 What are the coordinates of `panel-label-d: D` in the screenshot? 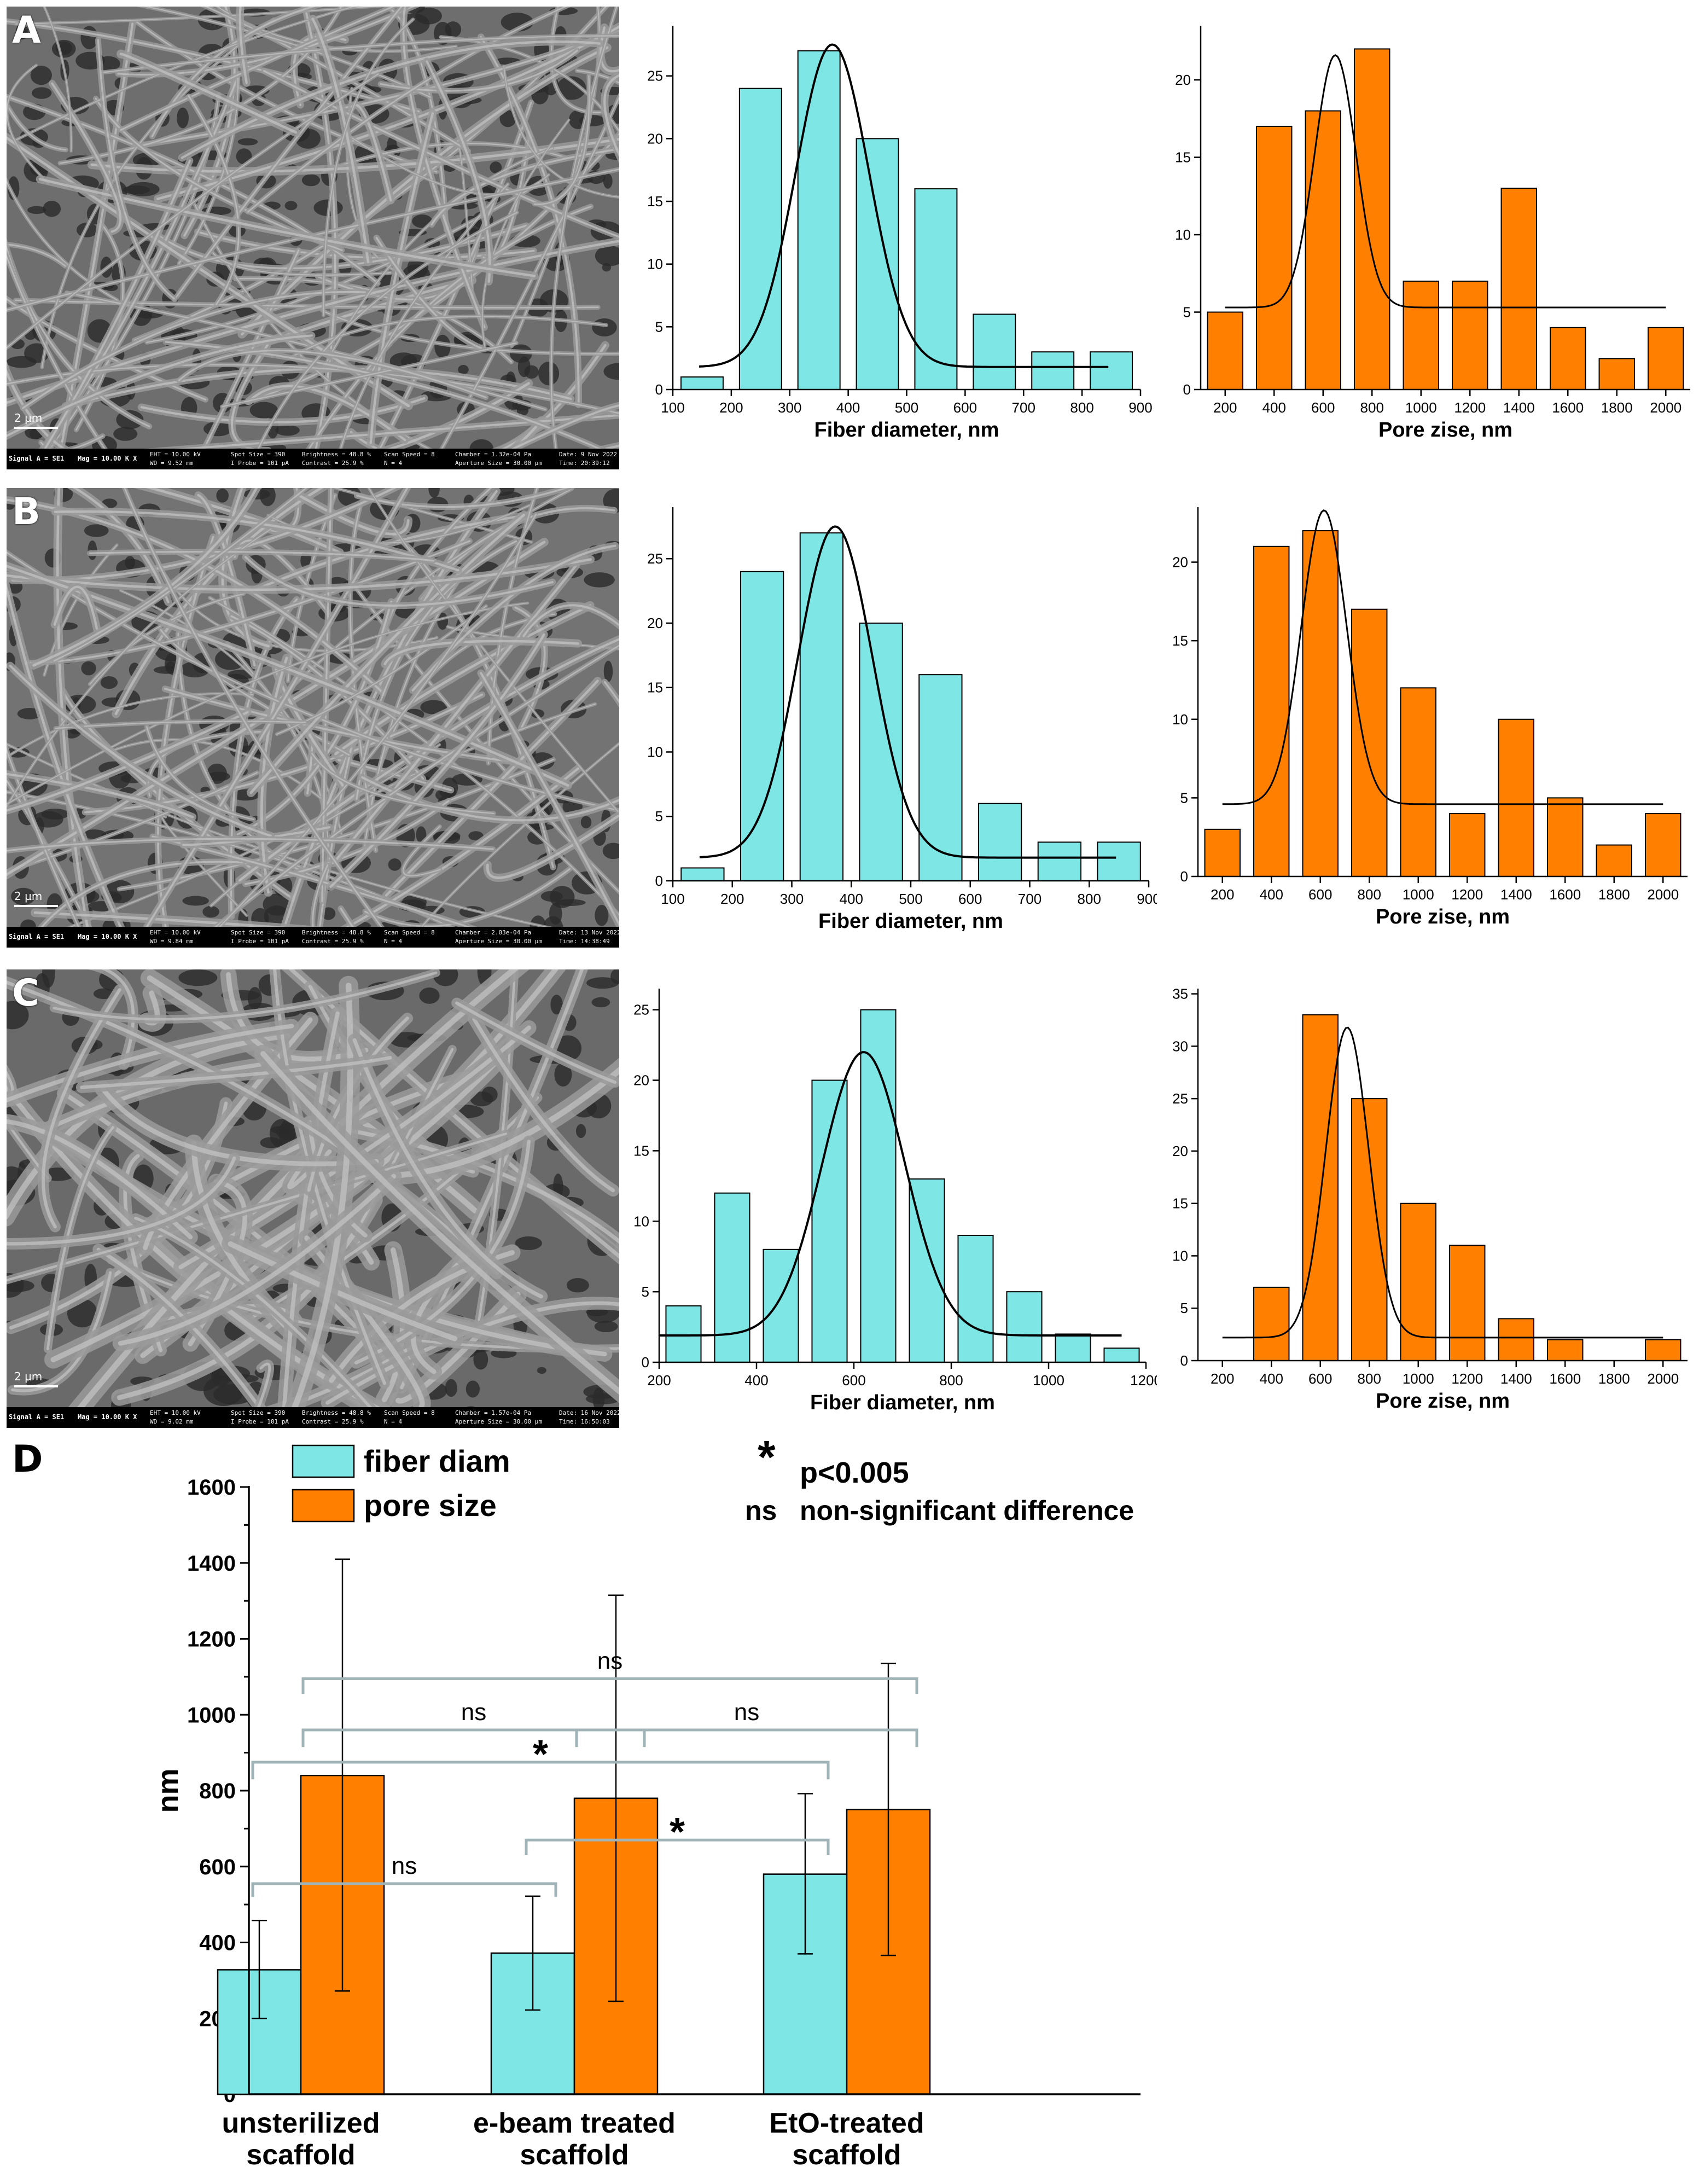 It's located at (27, 1459).